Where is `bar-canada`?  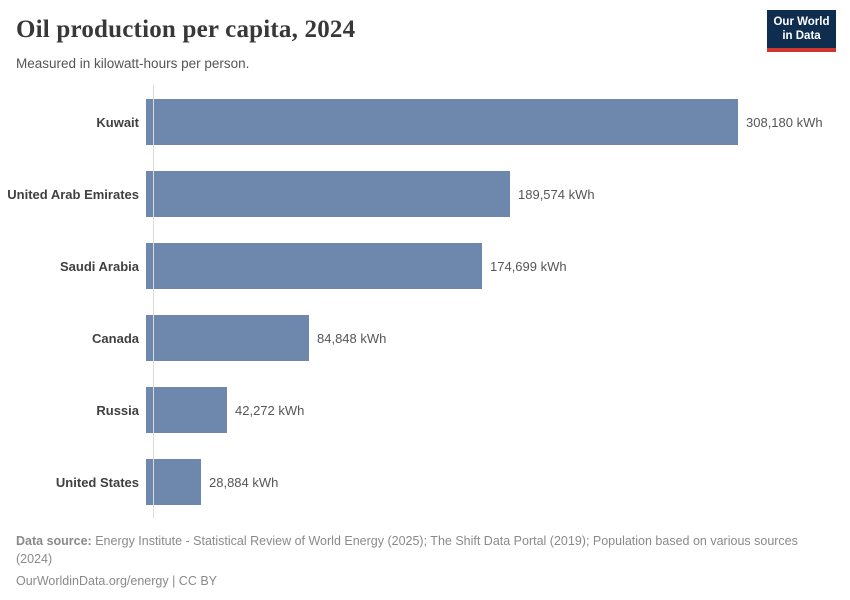 bar-canada is located at coordinates (227, 338).